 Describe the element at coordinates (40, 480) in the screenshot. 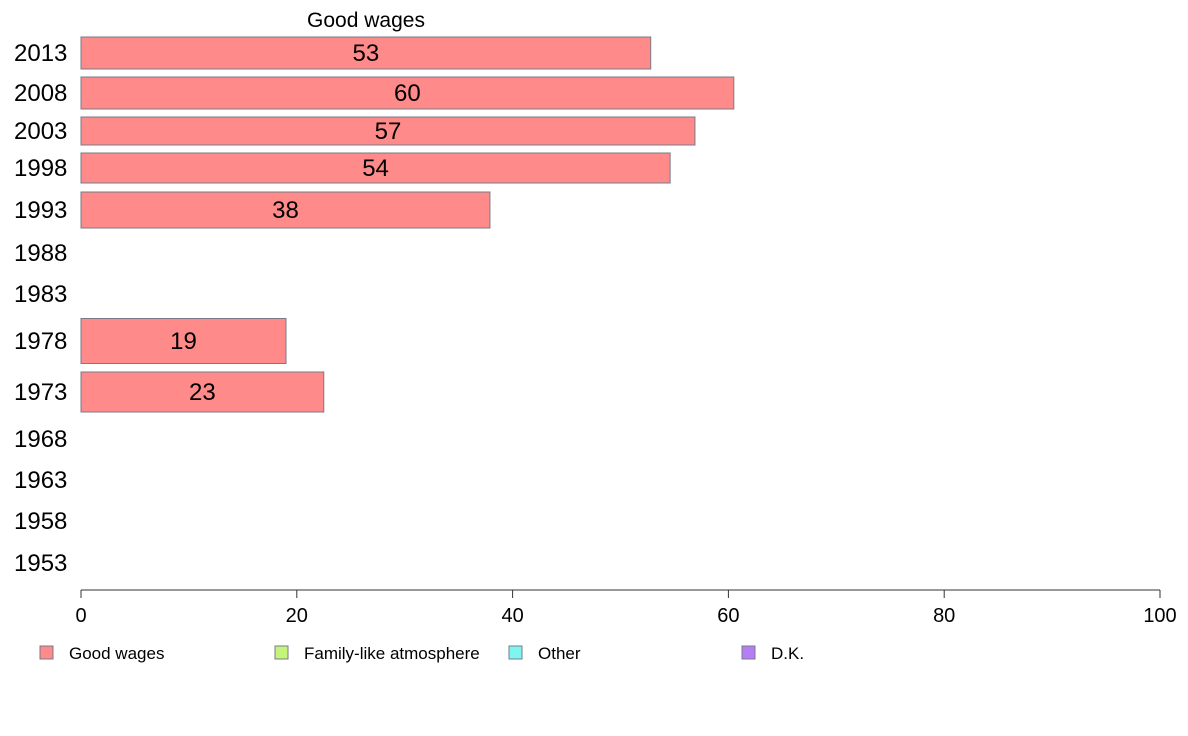

I see `category-label: 1963` at that location.